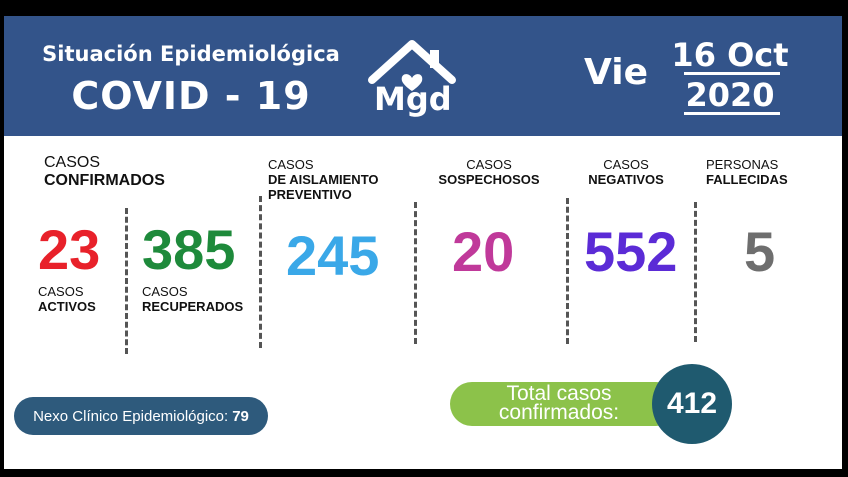  Describe the element at coordinates (489, 172) in the screenshot. I see `sospechosos-label: CASOS SOSPECHOSOS` at that location.